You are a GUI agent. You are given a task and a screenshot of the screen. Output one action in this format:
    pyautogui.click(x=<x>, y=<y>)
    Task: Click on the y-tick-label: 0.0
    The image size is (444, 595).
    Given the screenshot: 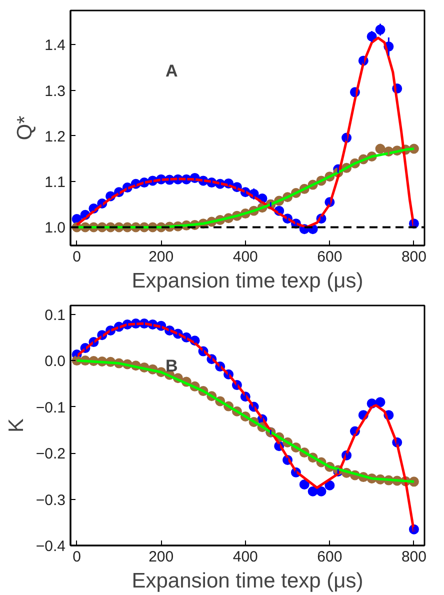 What is the action you would take?
    pyautogui.click(x=55, y=361)
    